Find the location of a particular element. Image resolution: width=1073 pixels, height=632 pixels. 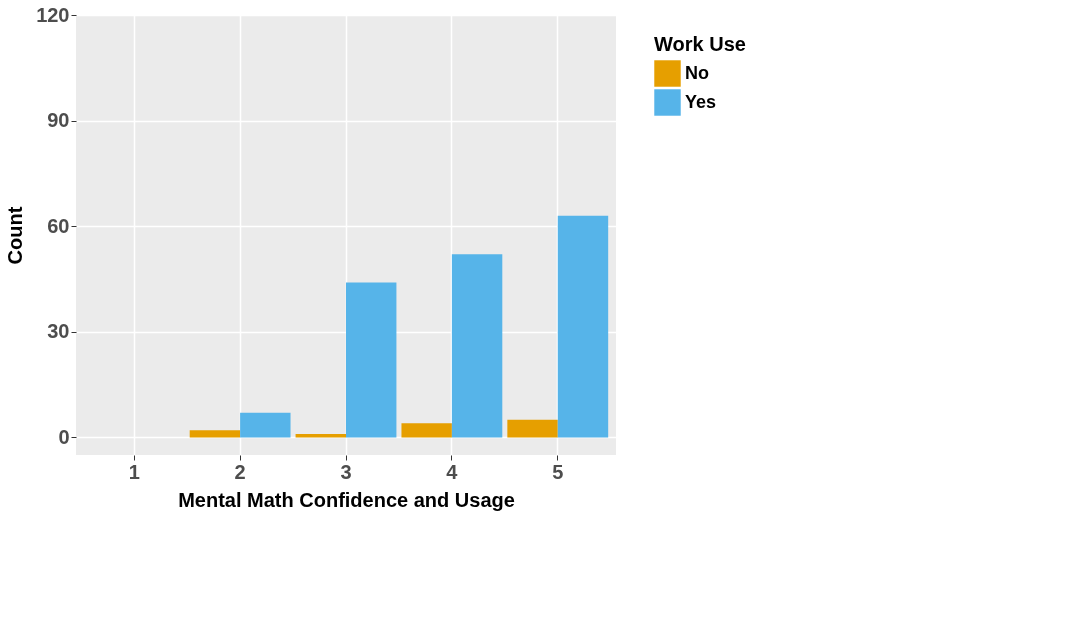

x-tick-label: 1 is located at coordinates (134, 471).